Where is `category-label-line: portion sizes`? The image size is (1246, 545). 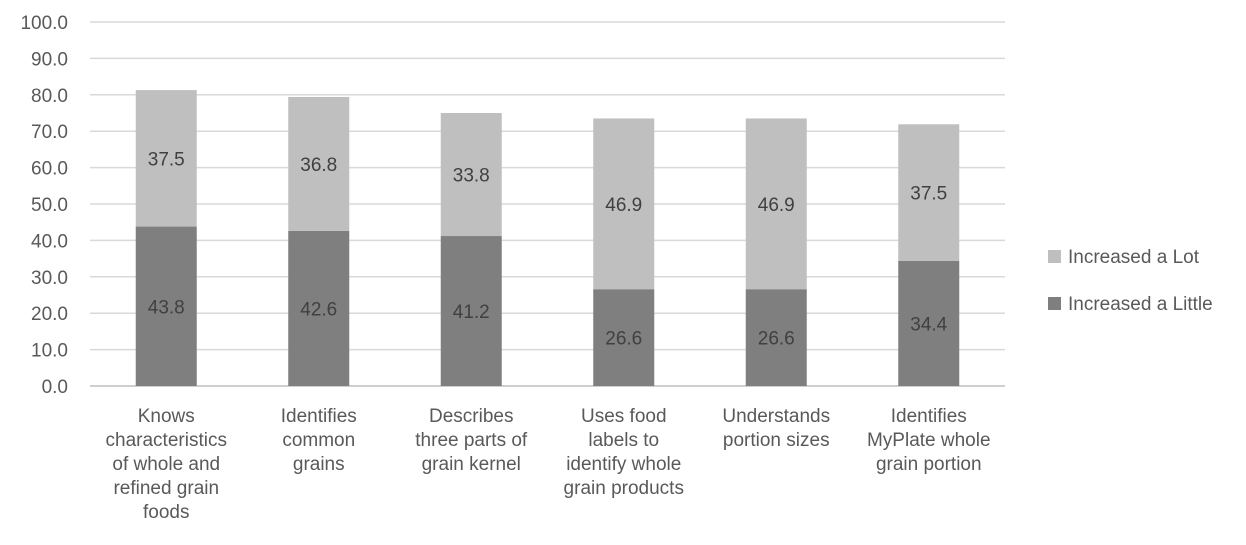
category-label-line: portion sizes is located at coordinates (776, 440).